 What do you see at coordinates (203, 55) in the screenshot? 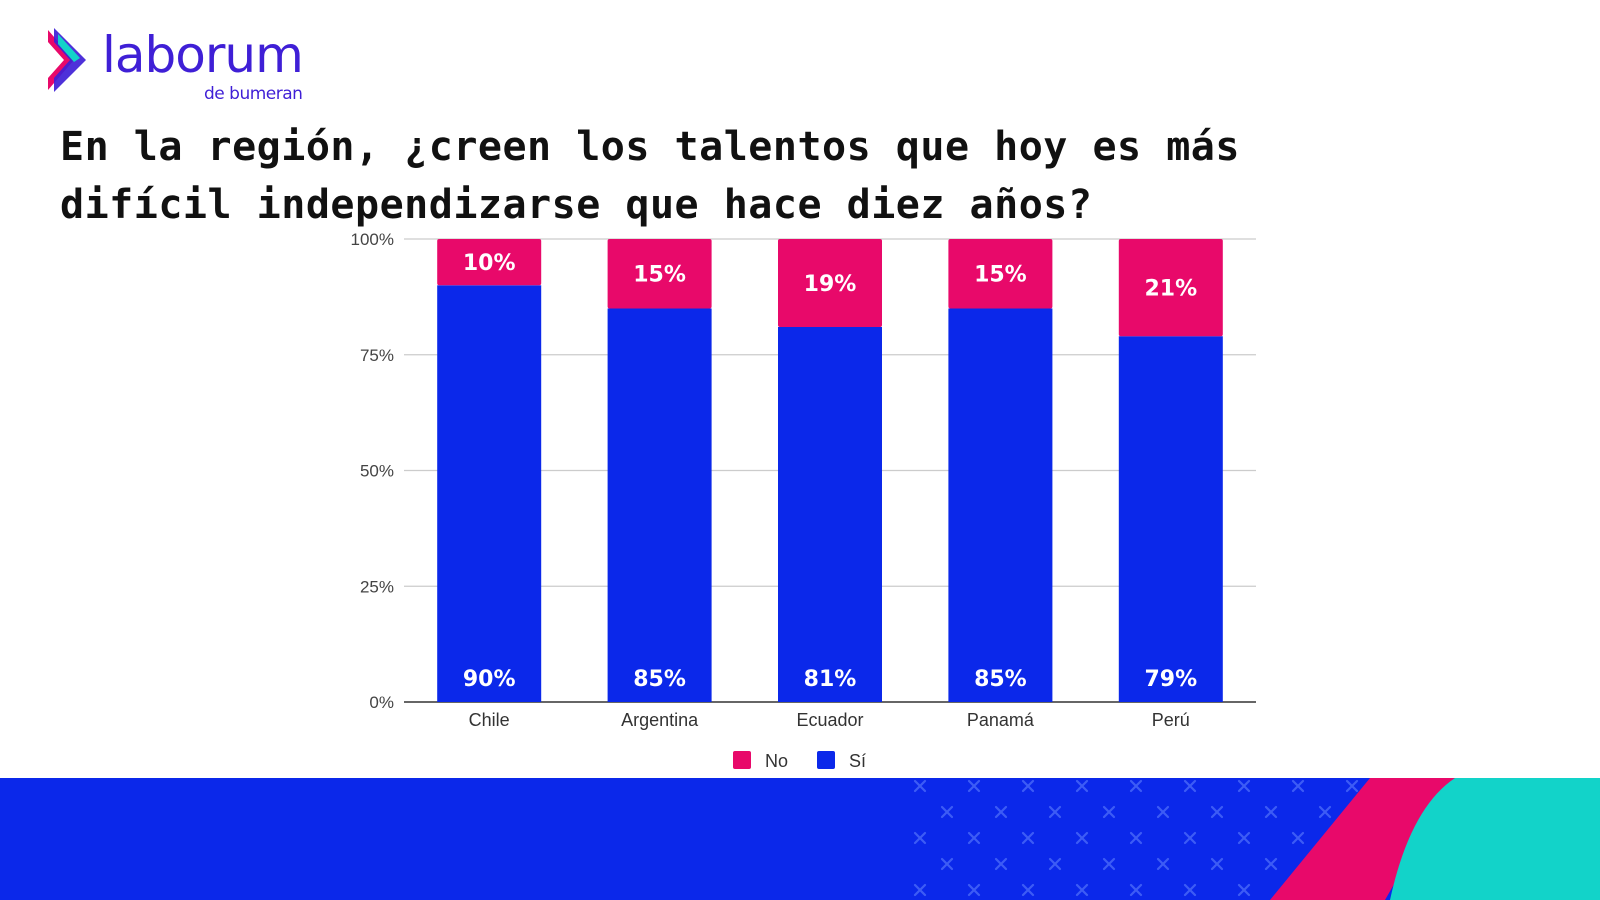
I see `brand-name: laborum` at bounding box center [203, 55].